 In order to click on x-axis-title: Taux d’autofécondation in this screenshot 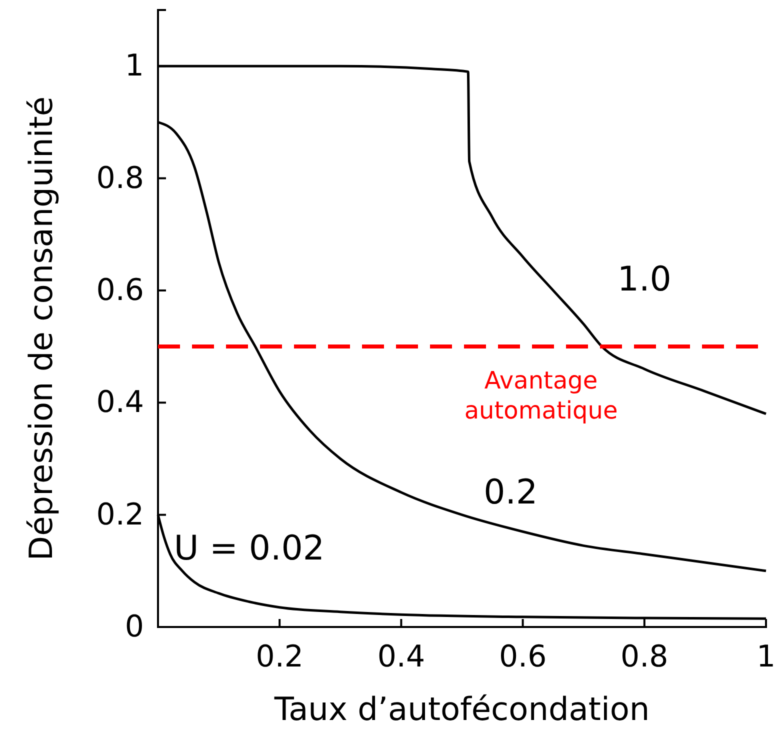, I will do `click(461, 709)`.